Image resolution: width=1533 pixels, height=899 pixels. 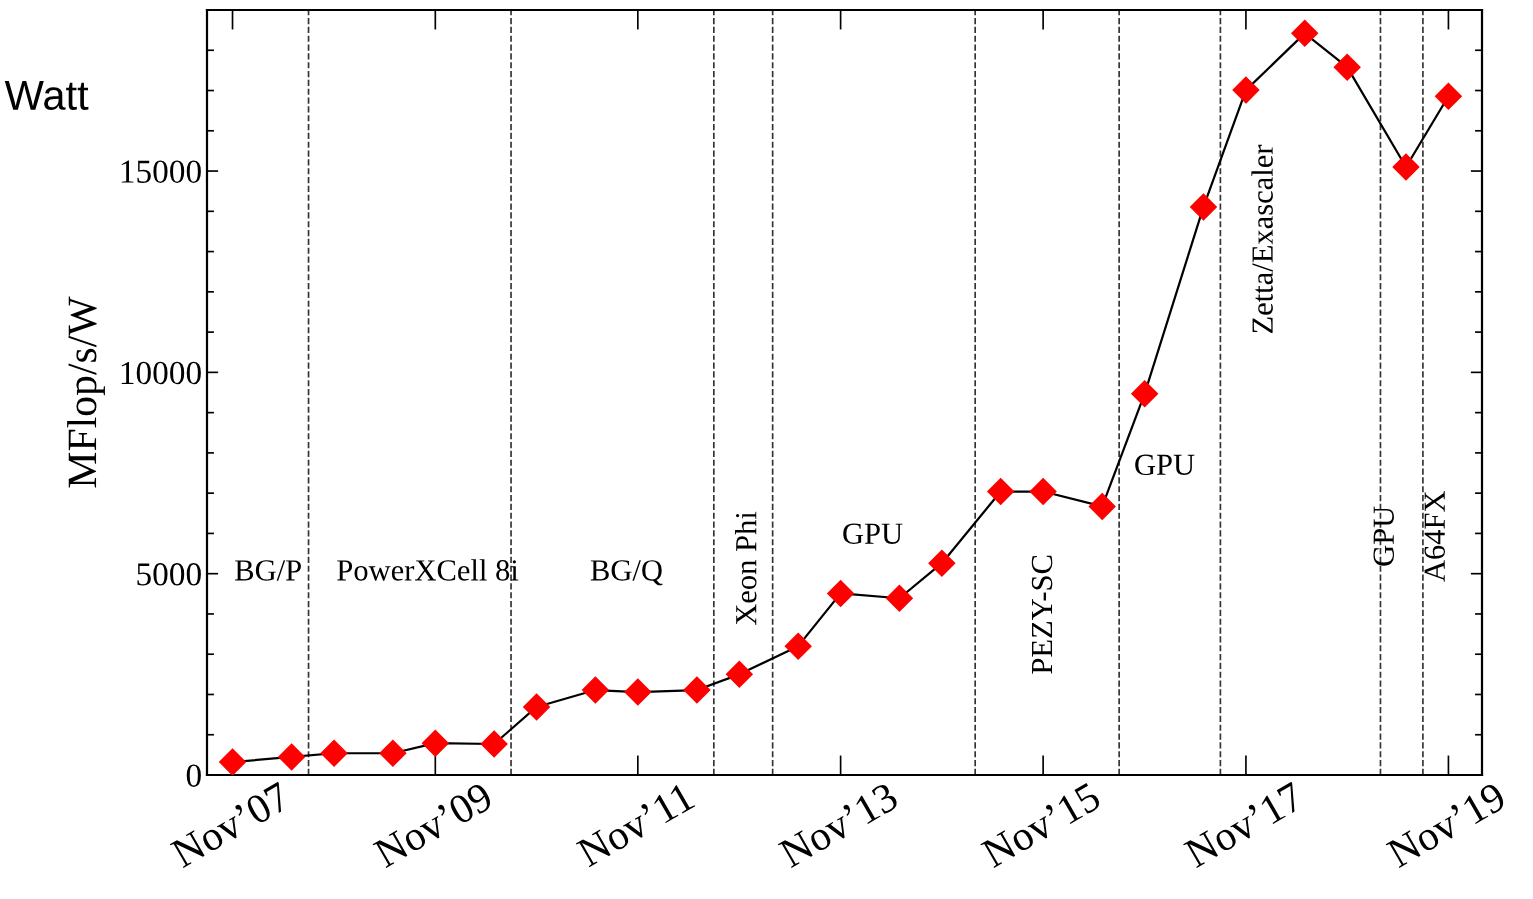 I want to click on annotation: Zetta/Exascaler, so click(x=1262, y=239).